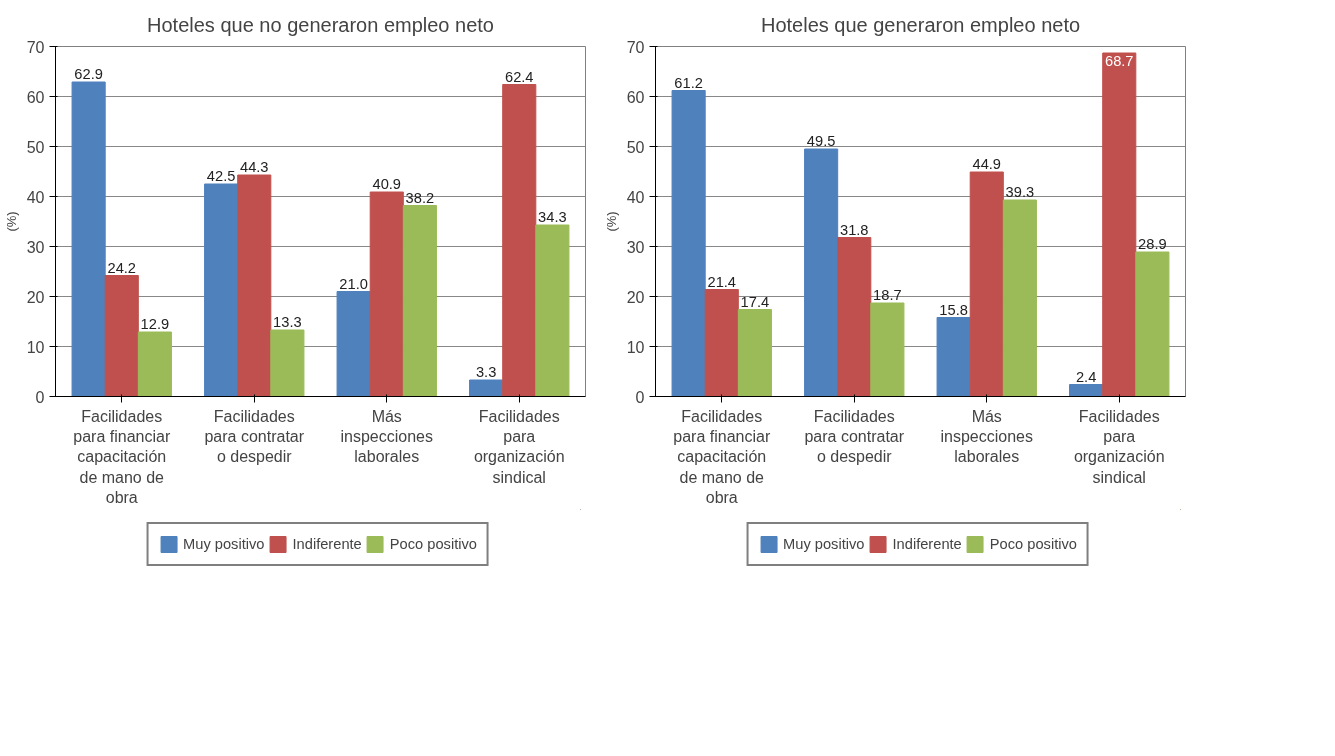 The image size is (1335, 756). What do you see at coordinates (1152, 244) in the screenshot?
I see `data-label: 28.9` at bounding box center [1152, 244].